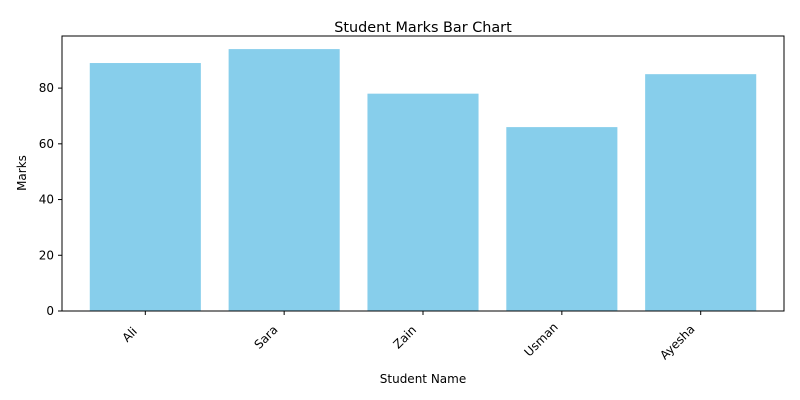  Describe the element at coordinates (423, 202) in the screenshot. I see `bar-zain` at that location.